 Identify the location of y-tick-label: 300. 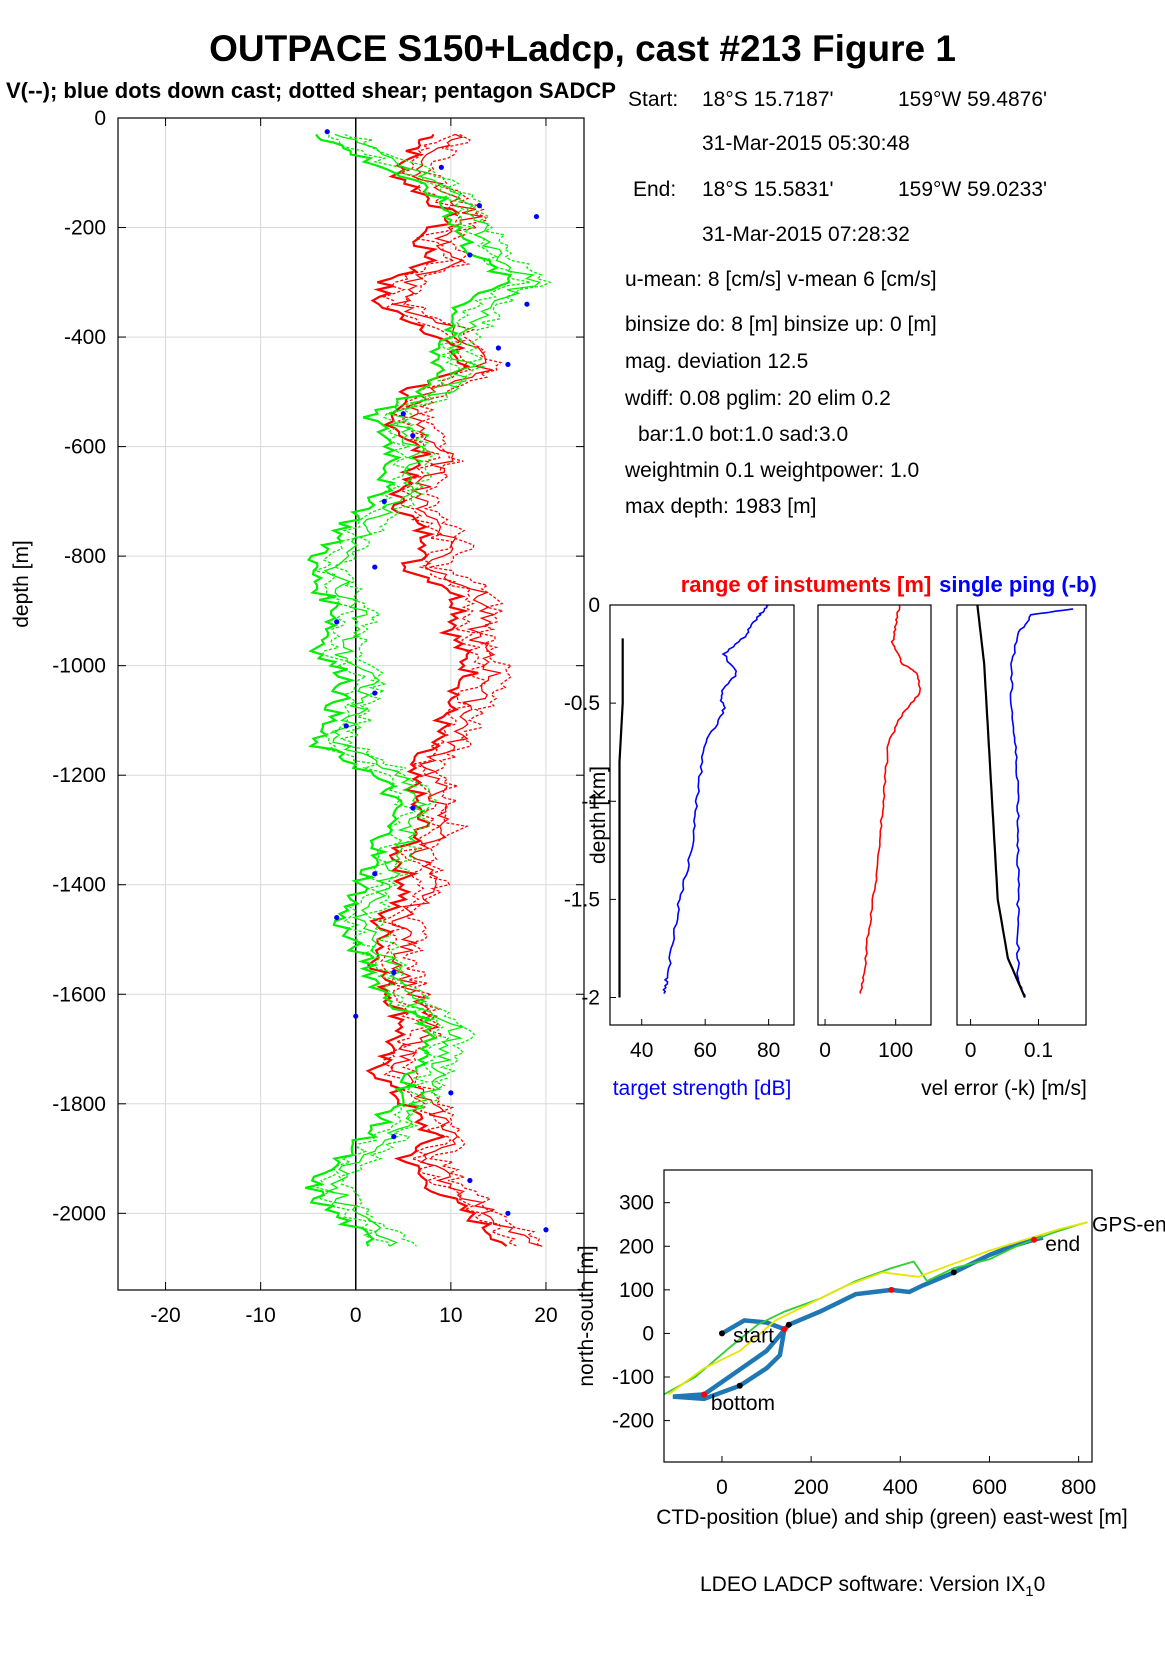
(636, 1203).